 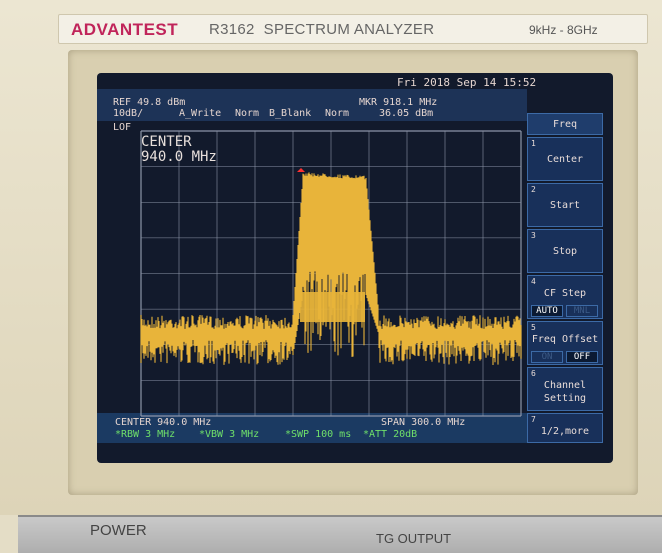 I want to click on brand-logo: ADVANTEST, so click(x=125, y=29).